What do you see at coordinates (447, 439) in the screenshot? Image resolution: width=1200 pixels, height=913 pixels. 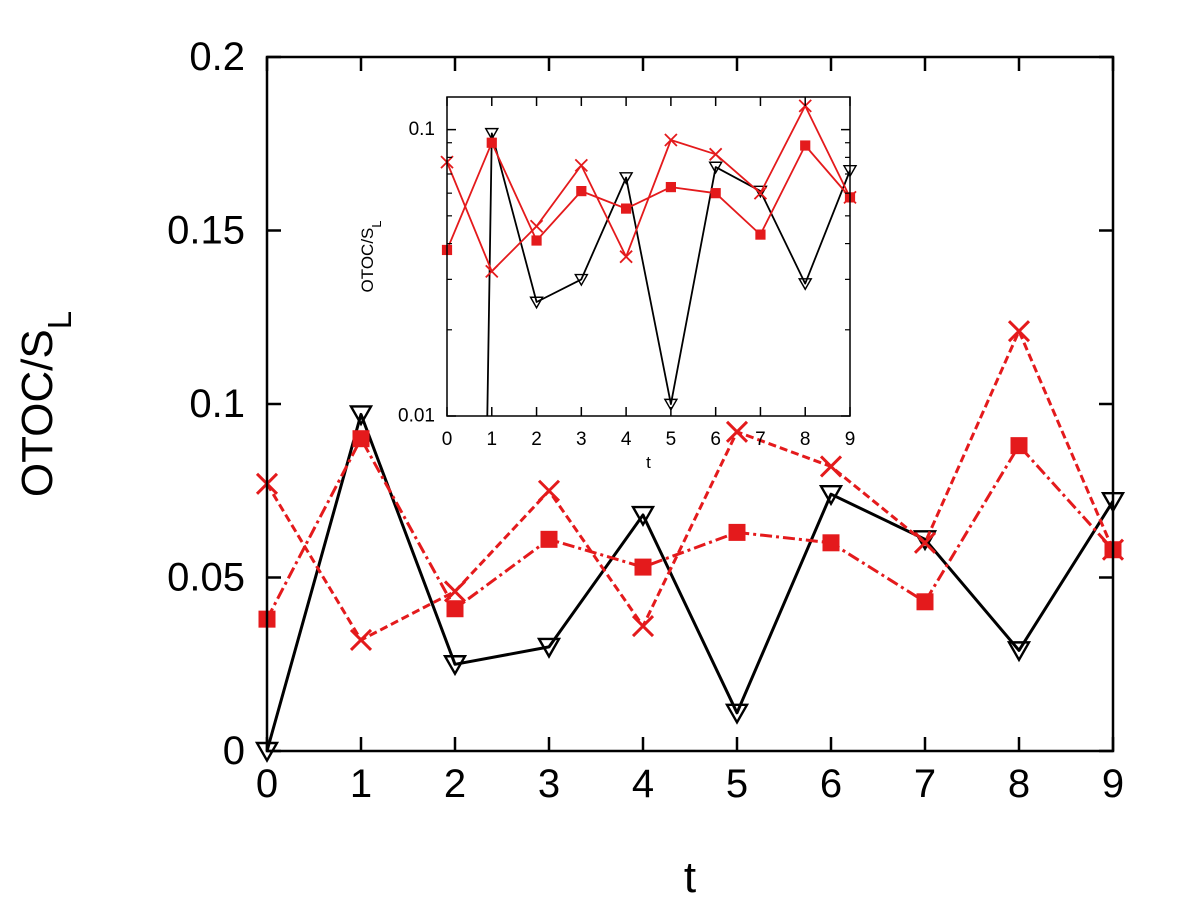 I see `inset-x-tick-label: 0` at bounding box center [447, 439].